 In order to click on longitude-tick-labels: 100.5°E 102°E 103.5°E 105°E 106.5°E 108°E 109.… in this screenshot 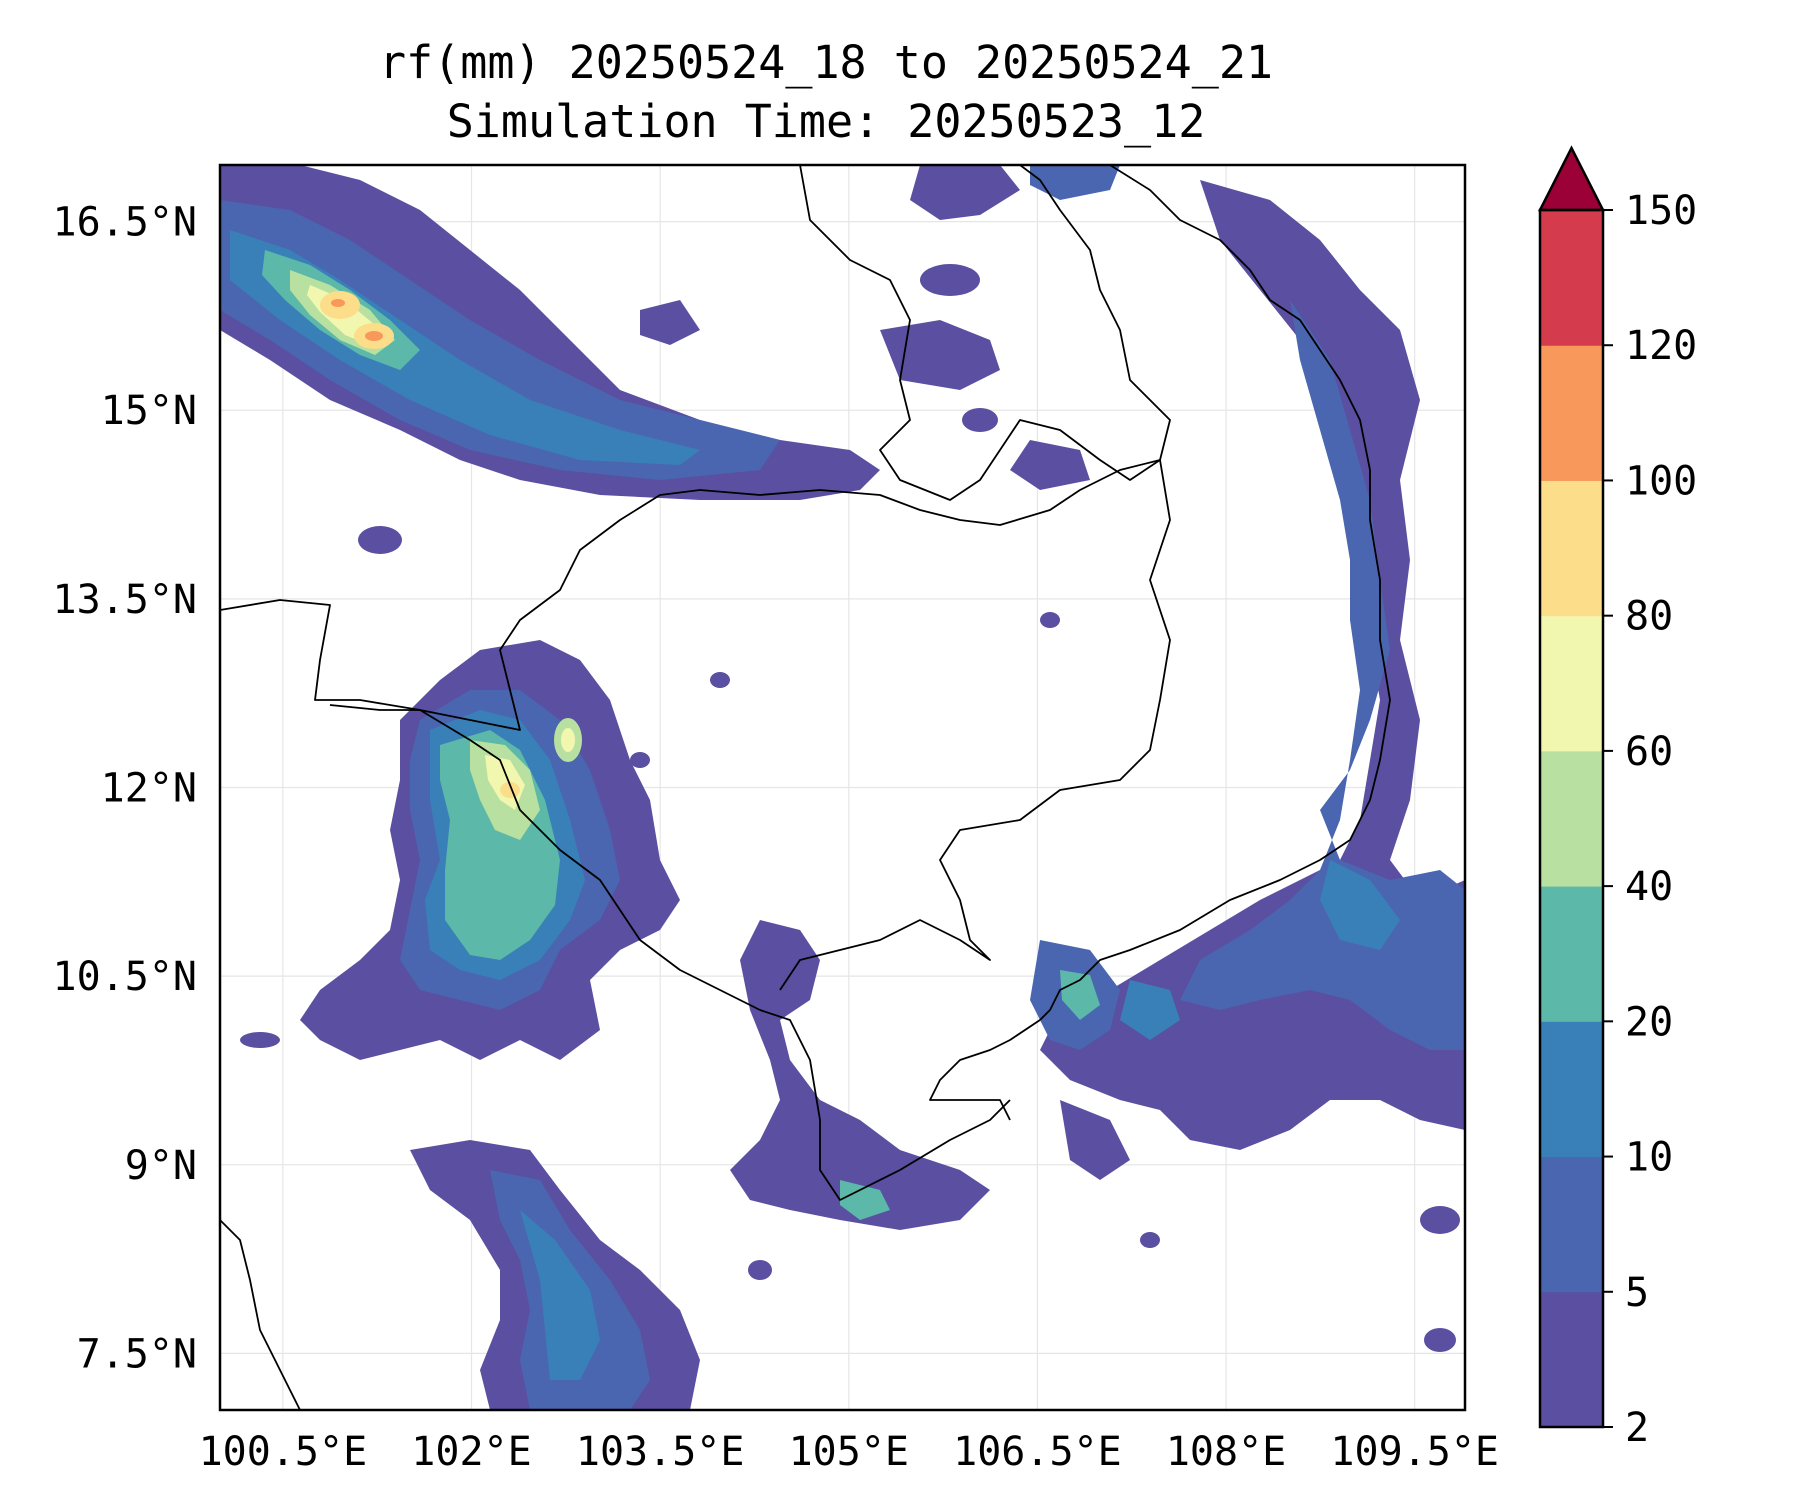, I will do `click(849, 1452)`.